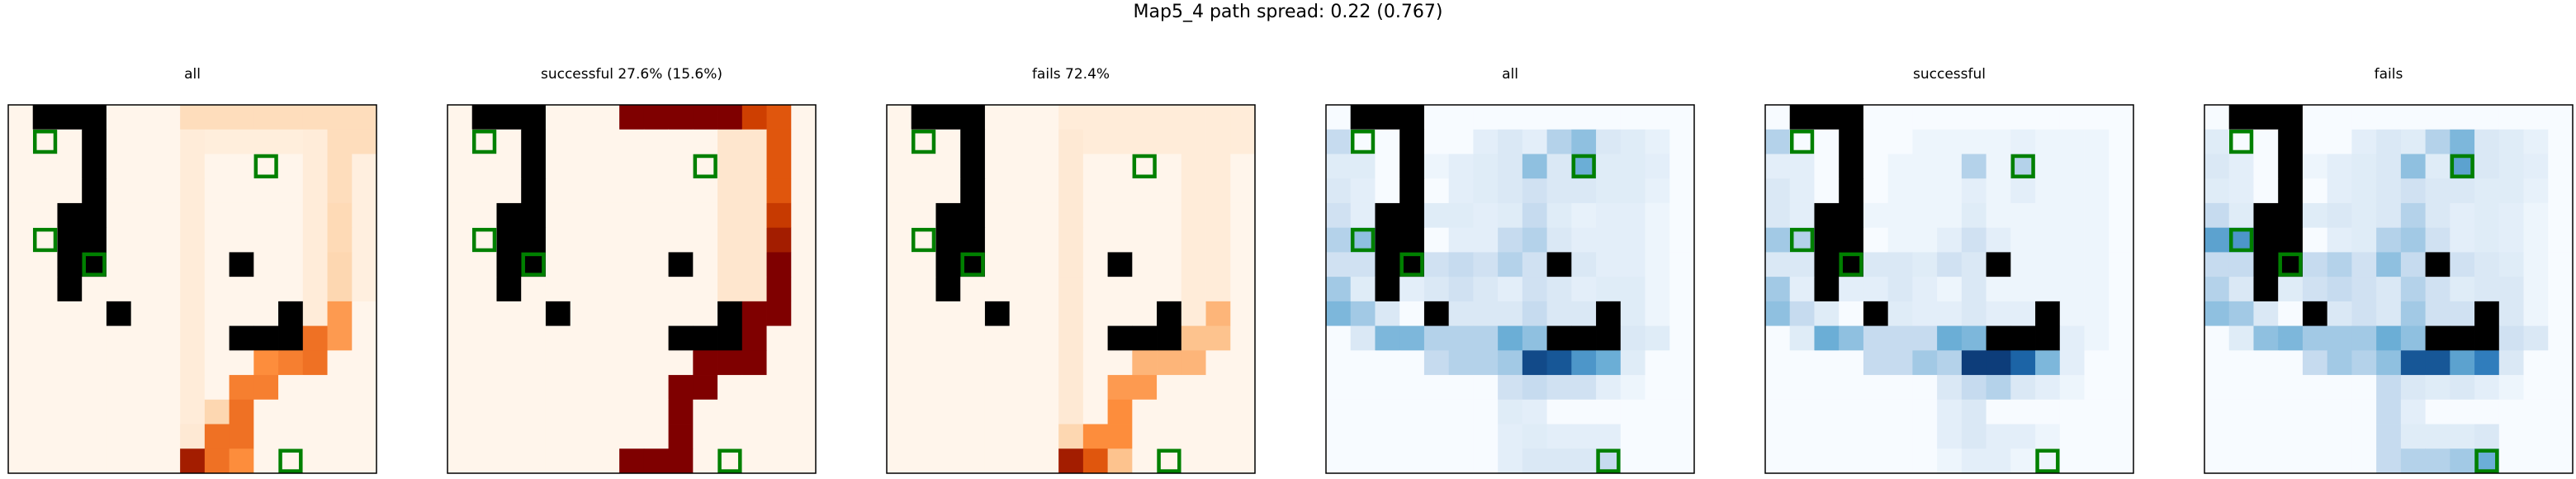 This screenshot has height=479, width=2576. What do you see at coordinates (192, 75) in the screenshot?
I see `panel-title-1: all` at bounding box center [192, 75].